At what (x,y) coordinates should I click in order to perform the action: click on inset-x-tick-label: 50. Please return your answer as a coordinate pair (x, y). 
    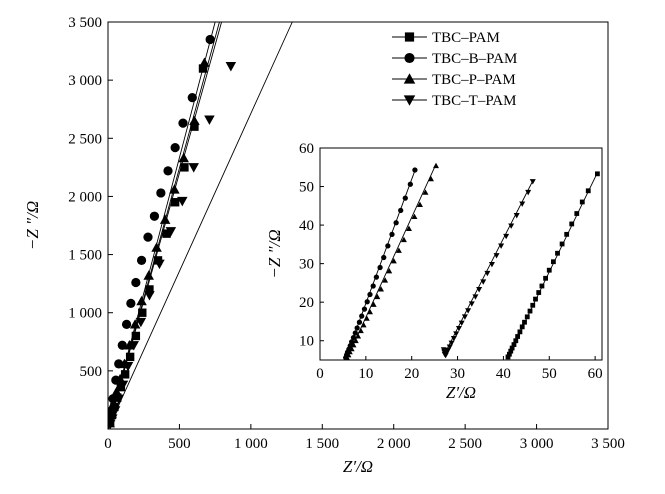
    Looking at the image, I should click on (549, 374).